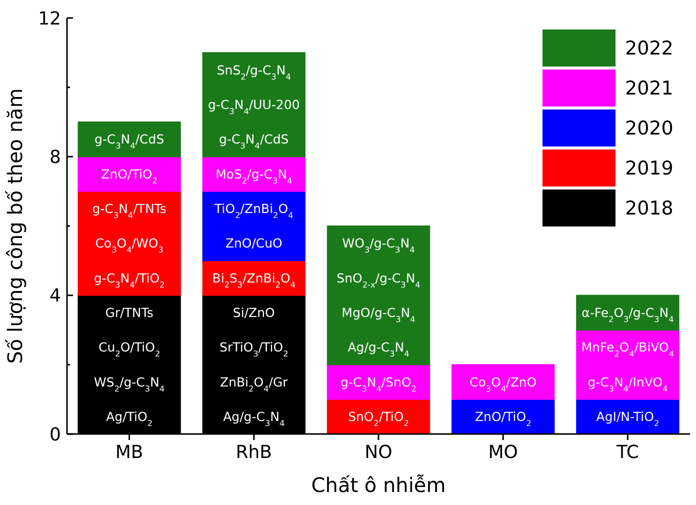 This screenshot has width=696, height=505. Describe the element at coordinates (15, 226) in the screenshot. I see `y-axis-title: Số lượng công bố theo năm` at that location.